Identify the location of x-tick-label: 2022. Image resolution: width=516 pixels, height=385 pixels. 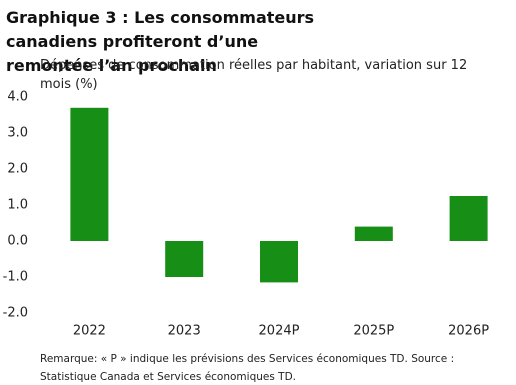
(89, 331).